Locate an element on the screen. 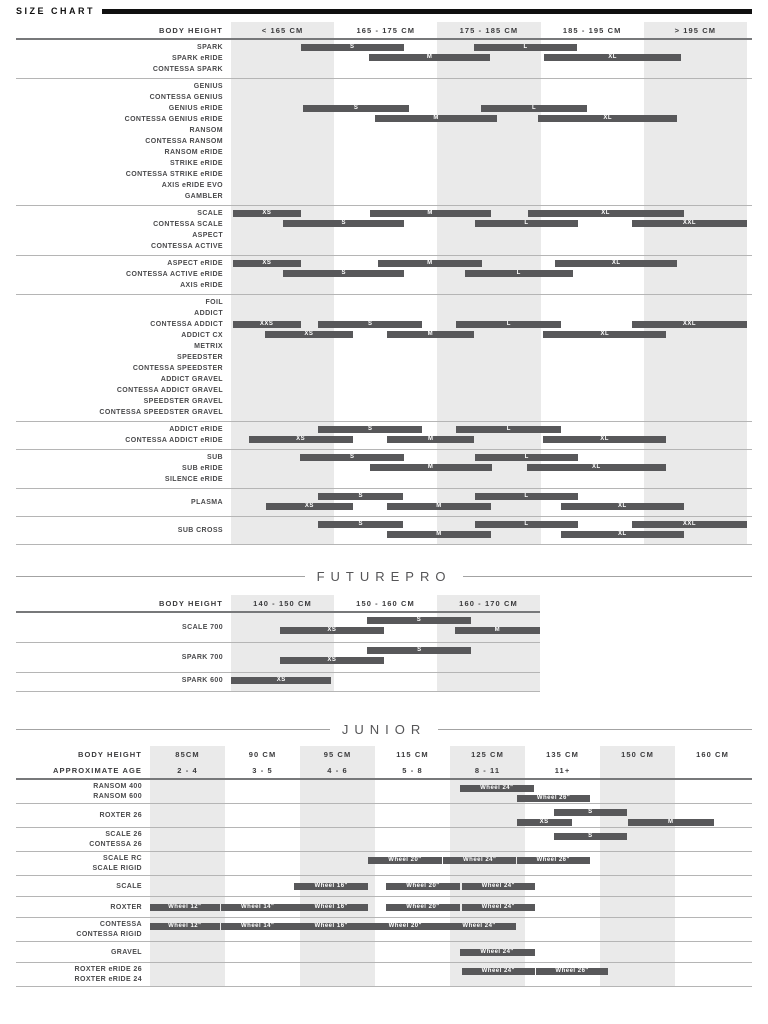 The image size is (768, 1024). model-labels: SCALE RC SCALE RIGID is located at coordinates (83, 863).